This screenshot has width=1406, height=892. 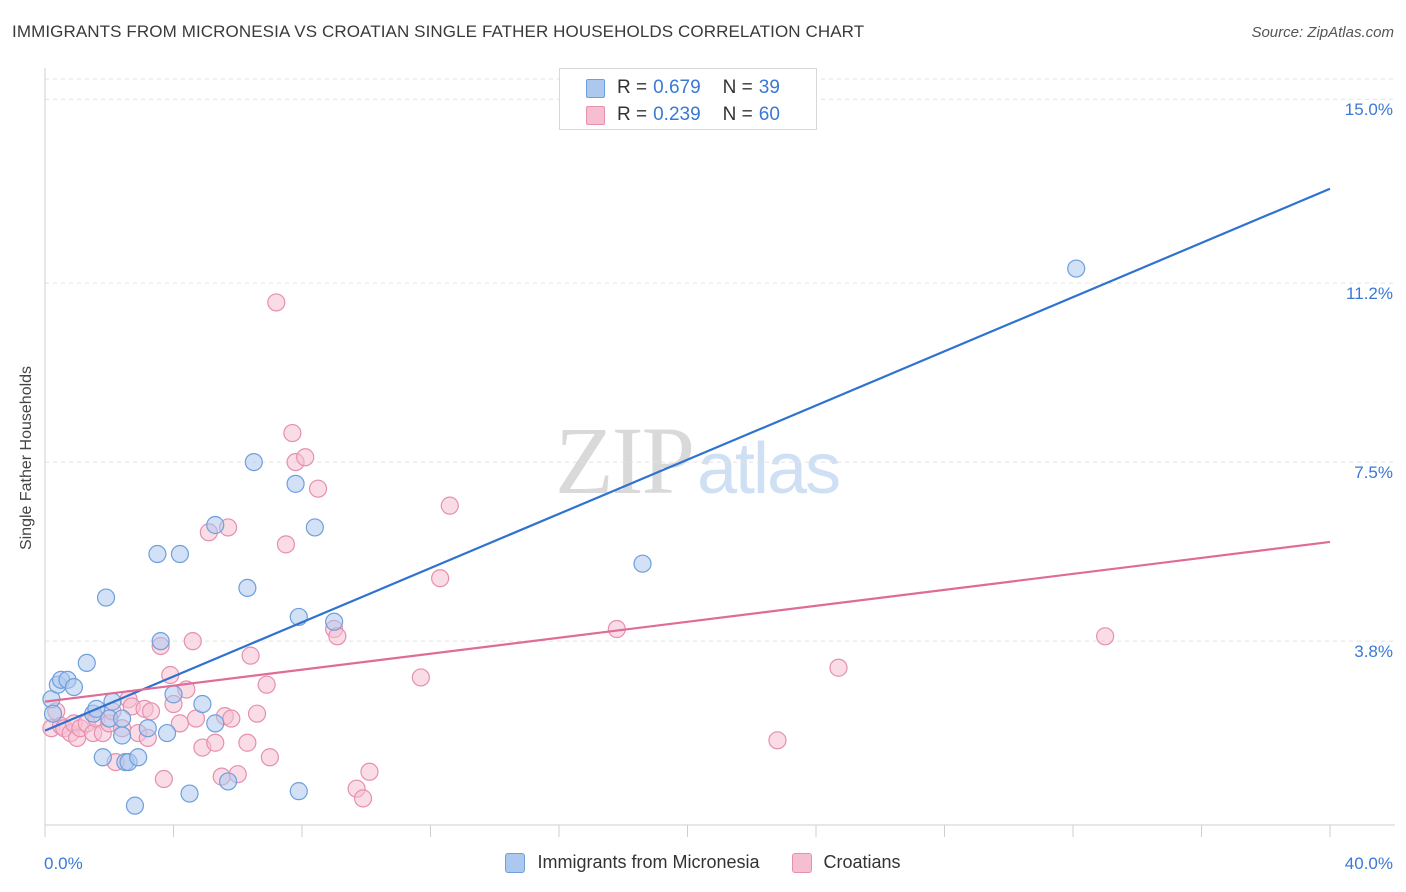 I want to click on x-tick-label: 0.0%, so click(x=63, y=863).